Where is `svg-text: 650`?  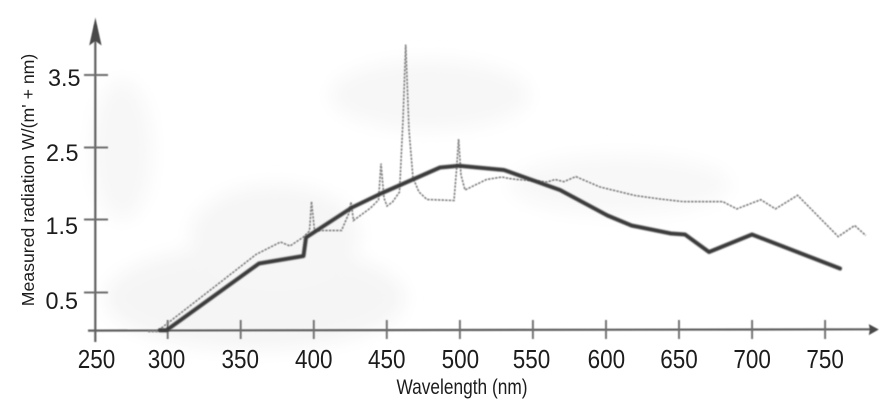
svg-text: 650 is located at coordinates (679, 359).